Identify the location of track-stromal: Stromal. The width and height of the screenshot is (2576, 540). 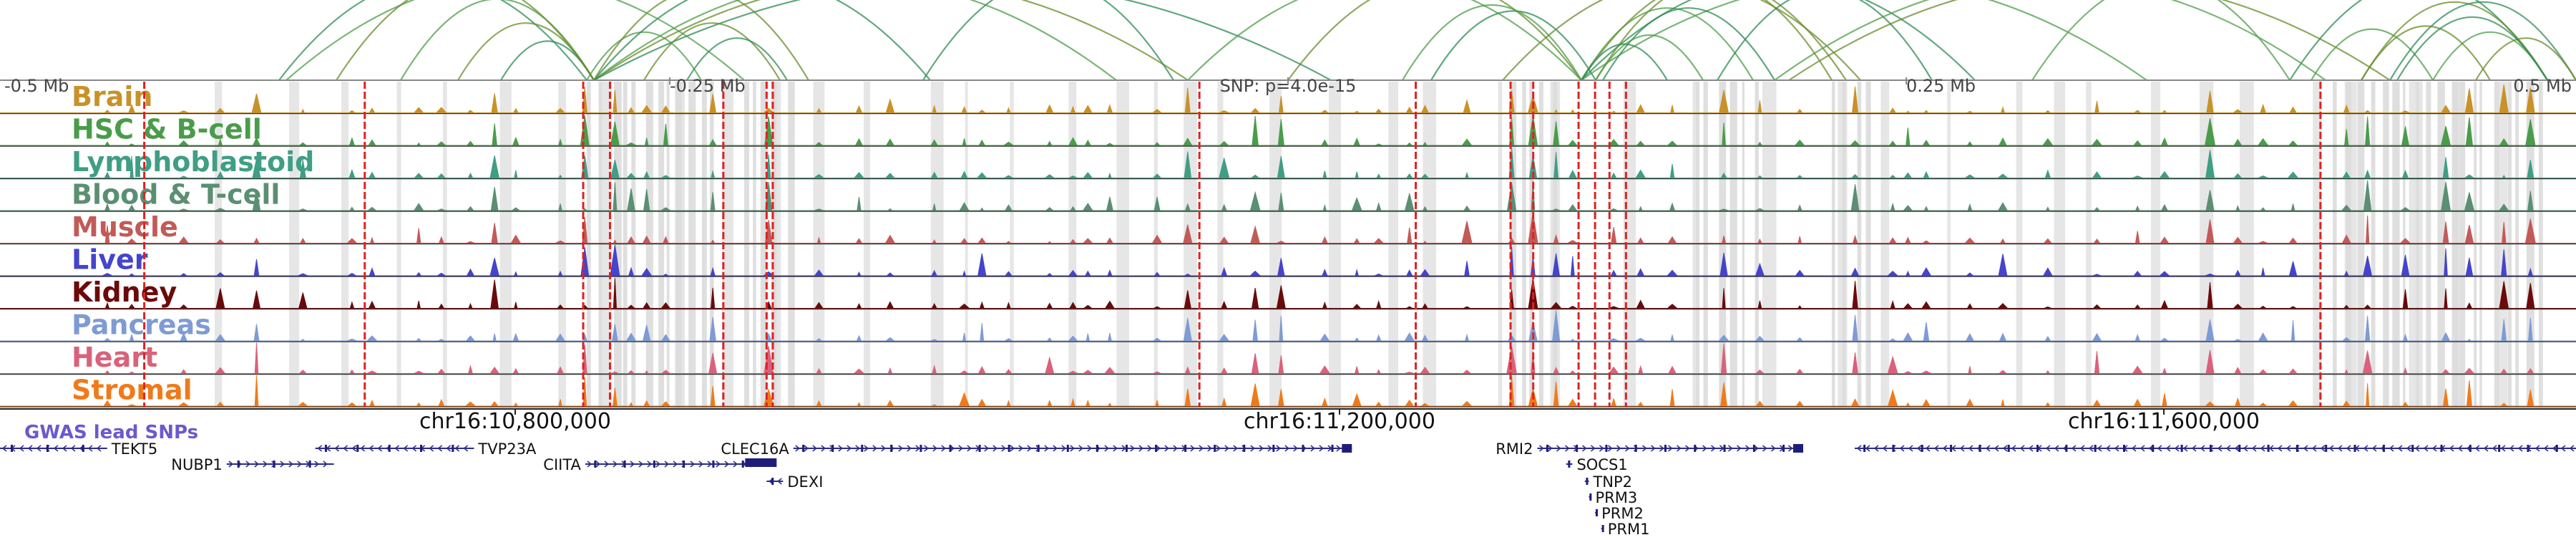
(1288, 391).